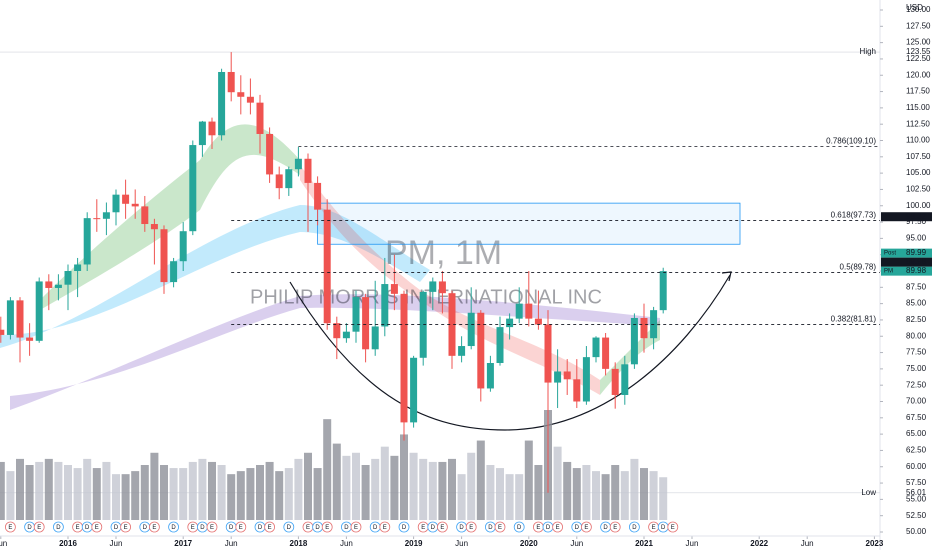 Image resolution: width=932 pixels, height=550 pixels. I want to click on y-tick-label: 70.00, so click(916, 401).